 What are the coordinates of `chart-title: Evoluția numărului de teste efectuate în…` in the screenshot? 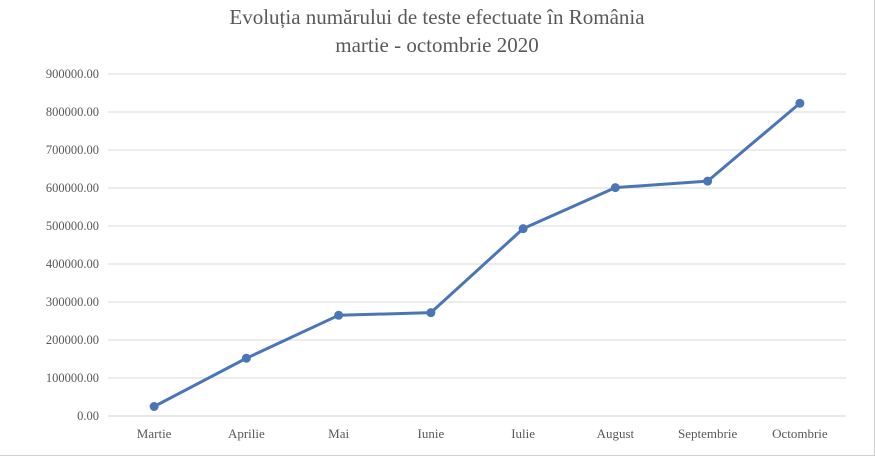 It's located at (437, 17).